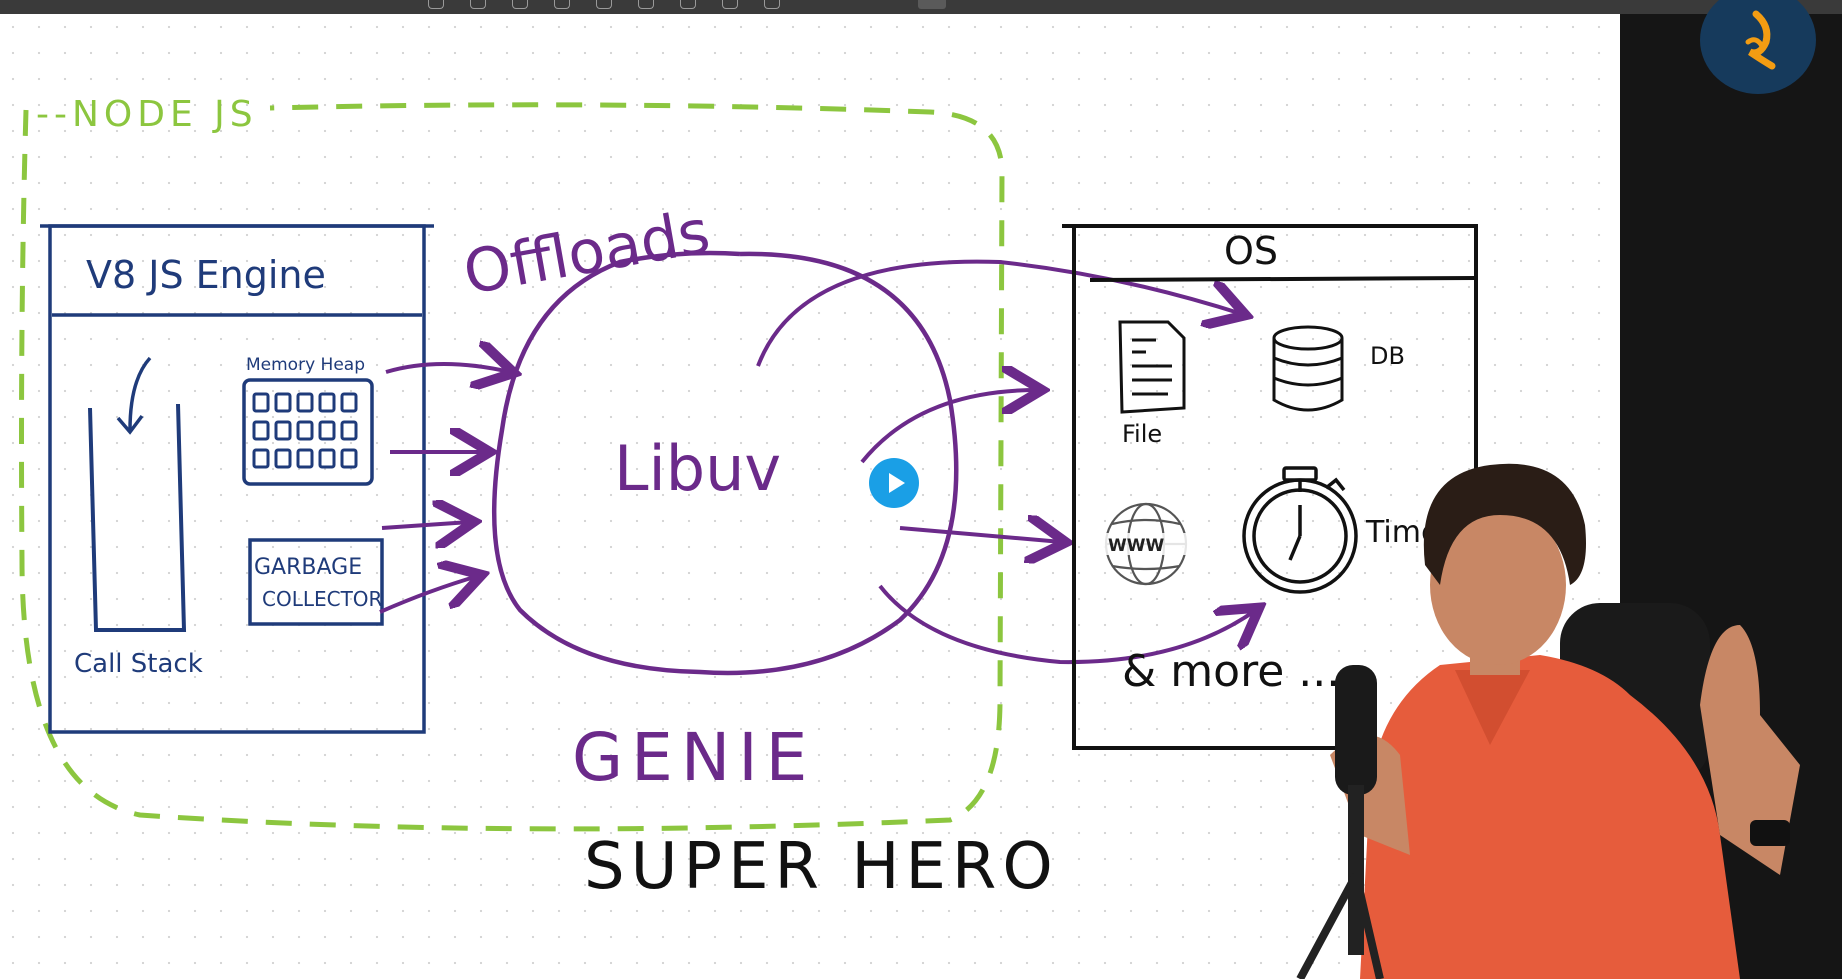 This screenshot has width=1842, height=979. Describe the element at coordinates (1142, 434) in the screenshot. I see `file-label: File` at that location.